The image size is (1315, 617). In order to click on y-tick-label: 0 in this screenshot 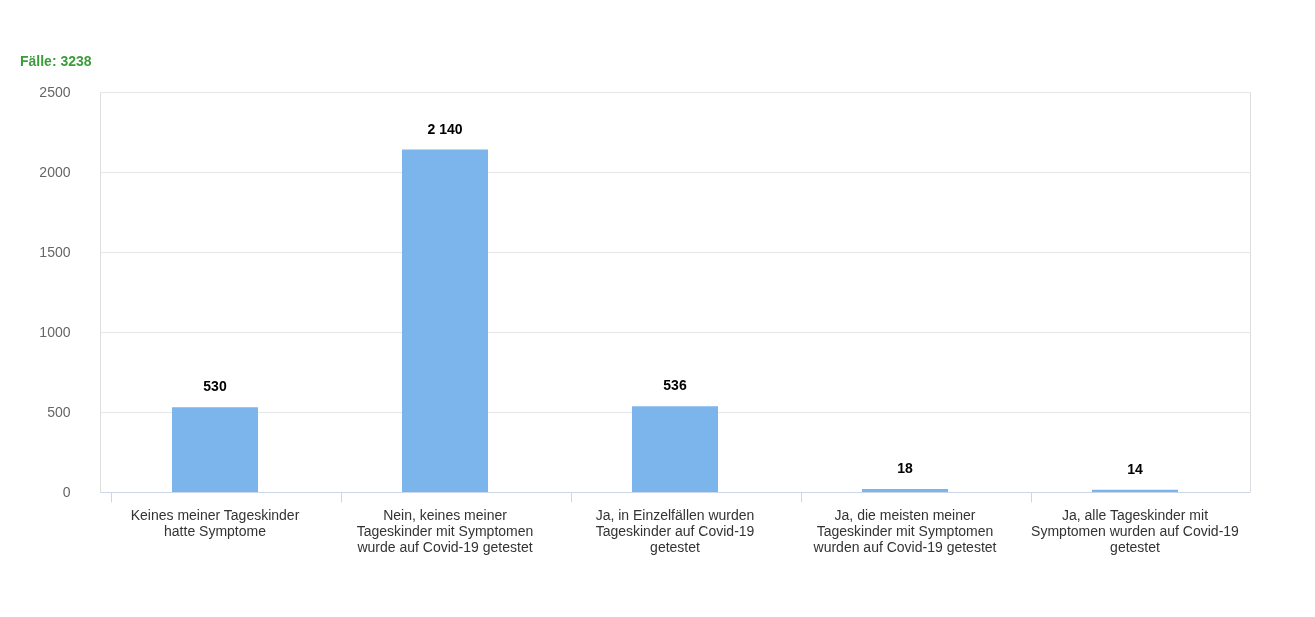, I will do `click(66, 491)`.